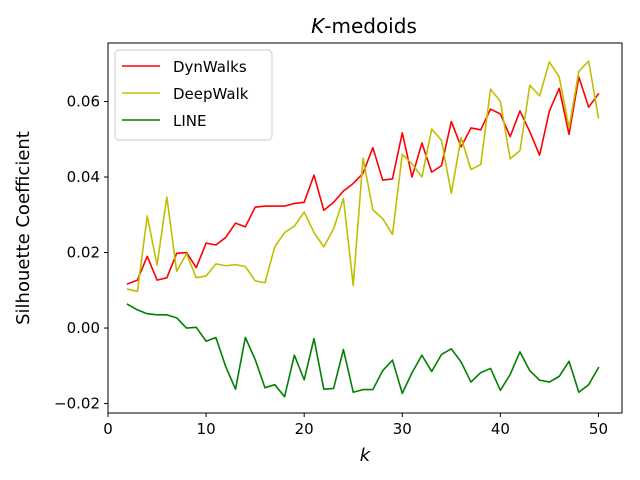 This screenshot has width=640, height=480. I want to click on x-tick-label: 10, so click(206, 429).